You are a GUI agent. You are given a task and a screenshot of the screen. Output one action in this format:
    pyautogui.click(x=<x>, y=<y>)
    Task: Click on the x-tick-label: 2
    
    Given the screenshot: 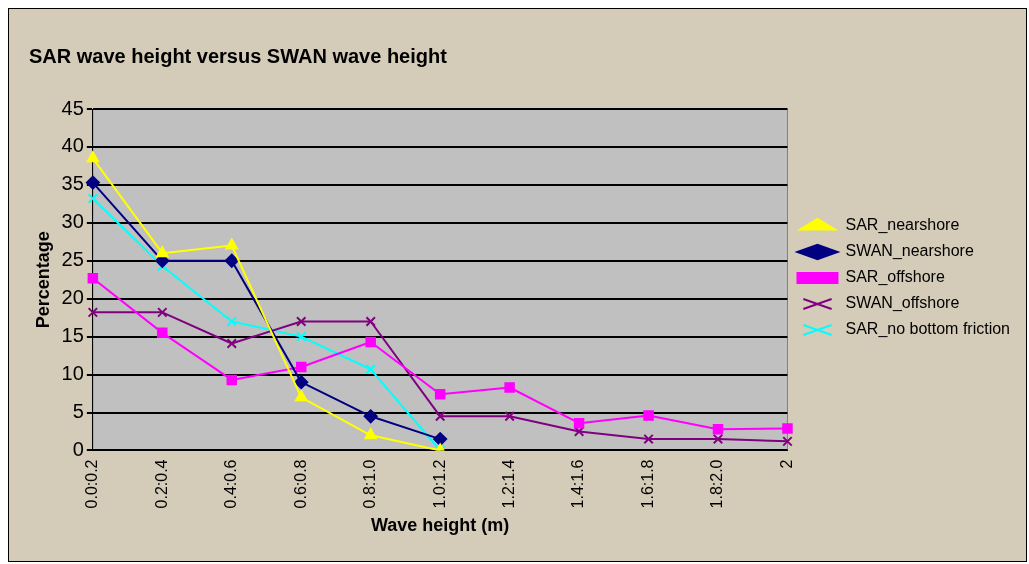 What is the action you would take?
    pyautogui.click(x=786, y=464)
    